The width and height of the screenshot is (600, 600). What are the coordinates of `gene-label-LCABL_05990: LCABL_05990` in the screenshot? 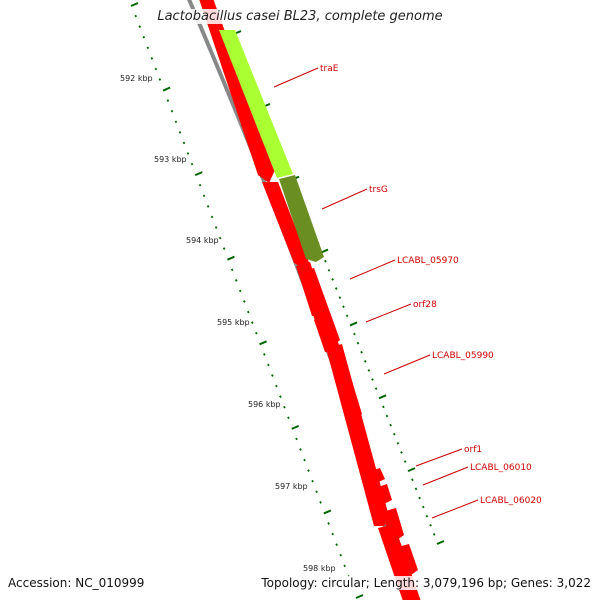 It's located at (463, 356).